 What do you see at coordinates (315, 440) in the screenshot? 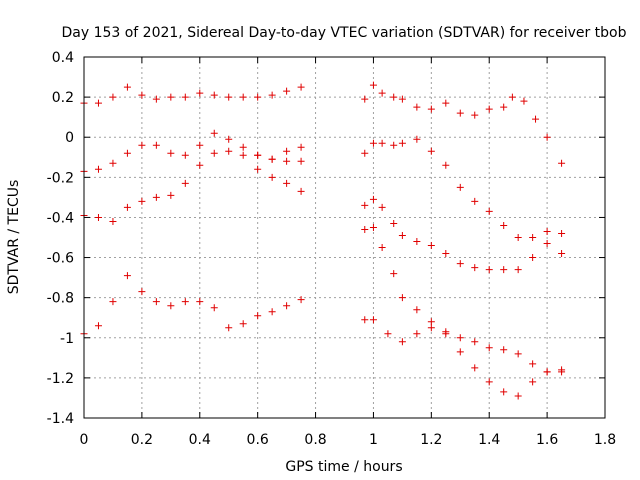
I see `x-tick-label: 0.8` at bounding box center [315, 440].